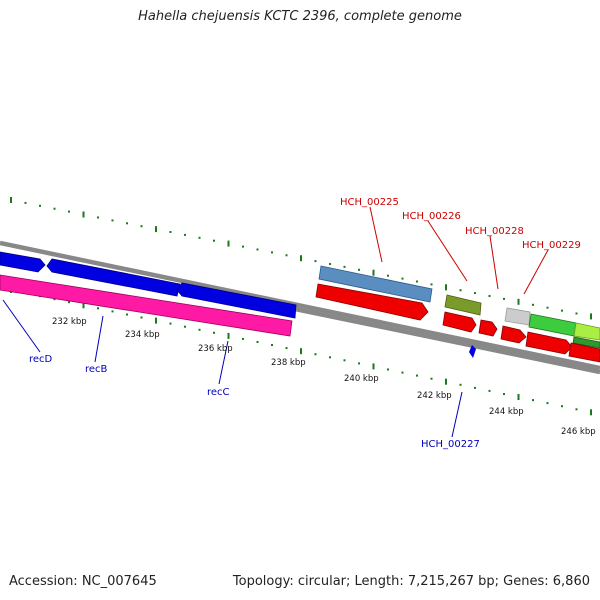 Image resolution: width=600 pixels, height=600 pixels. Describe the element at coordinates (586, 342) in the screenshot. I see `gene-green-lower-block` at that location.